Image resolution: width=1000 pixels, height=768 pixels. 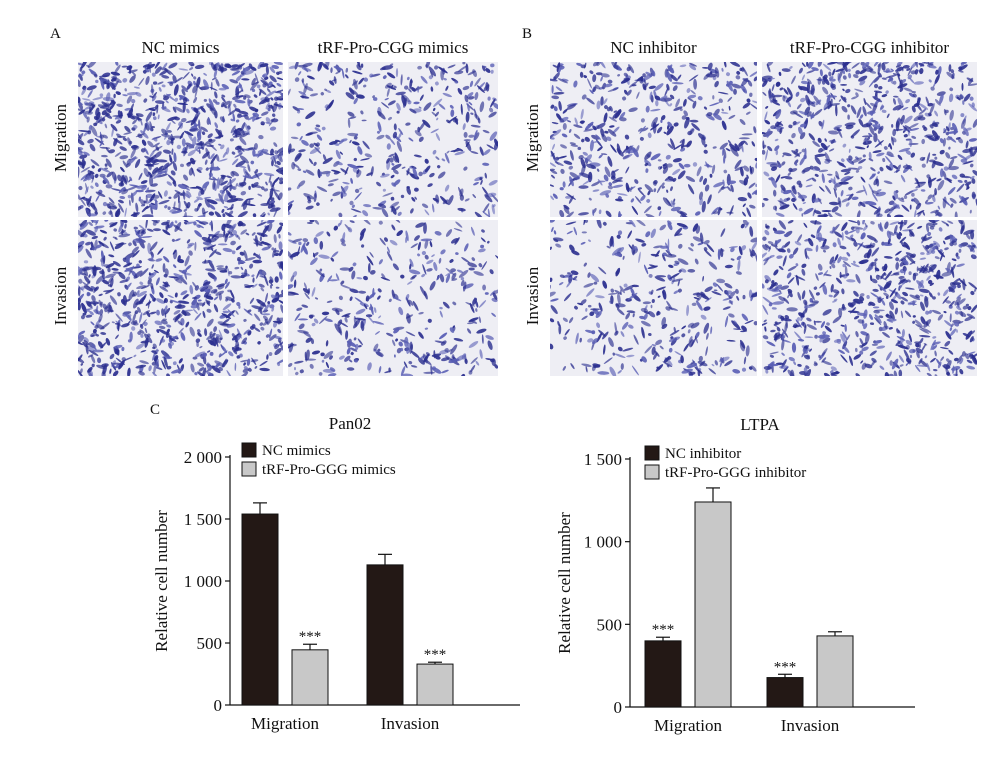 What do you see at coordinates (760, 424) in the screenshot?
I see `chart-title: LTPA` at bounding box center [760, 424].